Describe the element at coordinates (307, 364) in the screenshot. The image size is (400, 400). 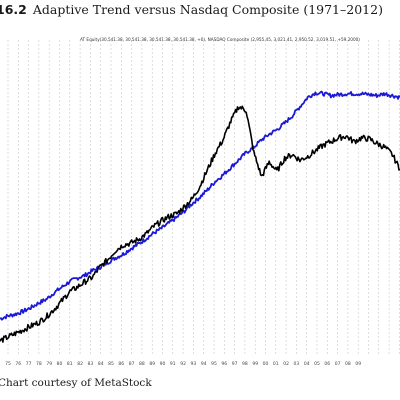
I see `x-tick-label: 04` at that location.